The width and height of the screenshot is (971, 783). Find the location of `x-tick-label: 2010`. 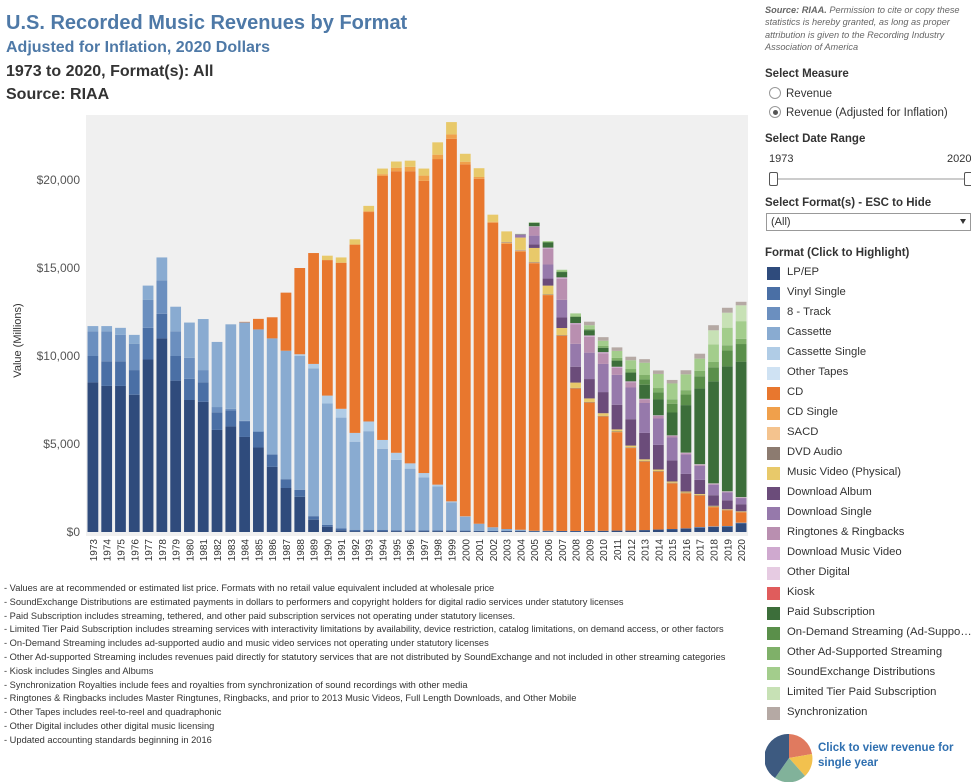

x-tick-label: 2010 is located at coordinates (604, 550).